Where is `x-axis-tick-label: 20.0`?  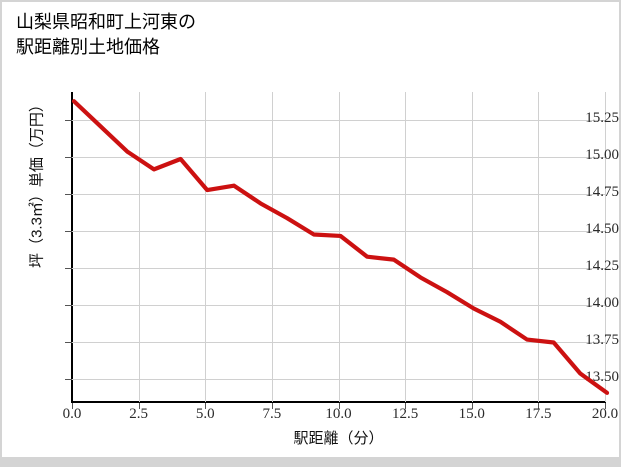 x-axis-tick-label: 20.0 is located at coordinates (605, 414).